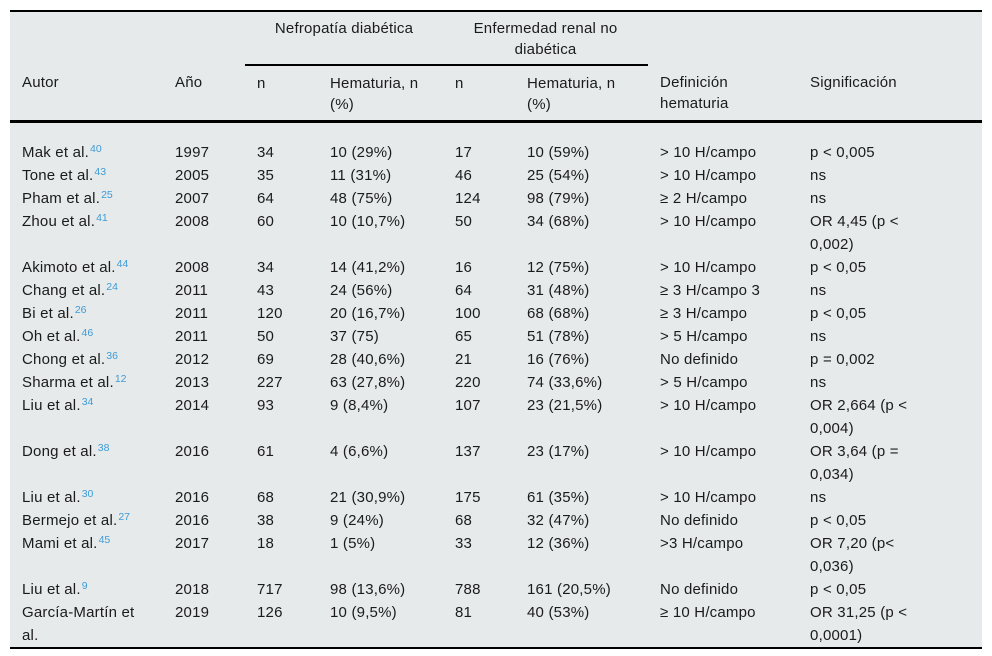 This screenshot has width=992, height=656. What do you see at coordinates (84, 586) in the screenshot?
I see `citation-ref: 9` at bounding box center [84, 586].